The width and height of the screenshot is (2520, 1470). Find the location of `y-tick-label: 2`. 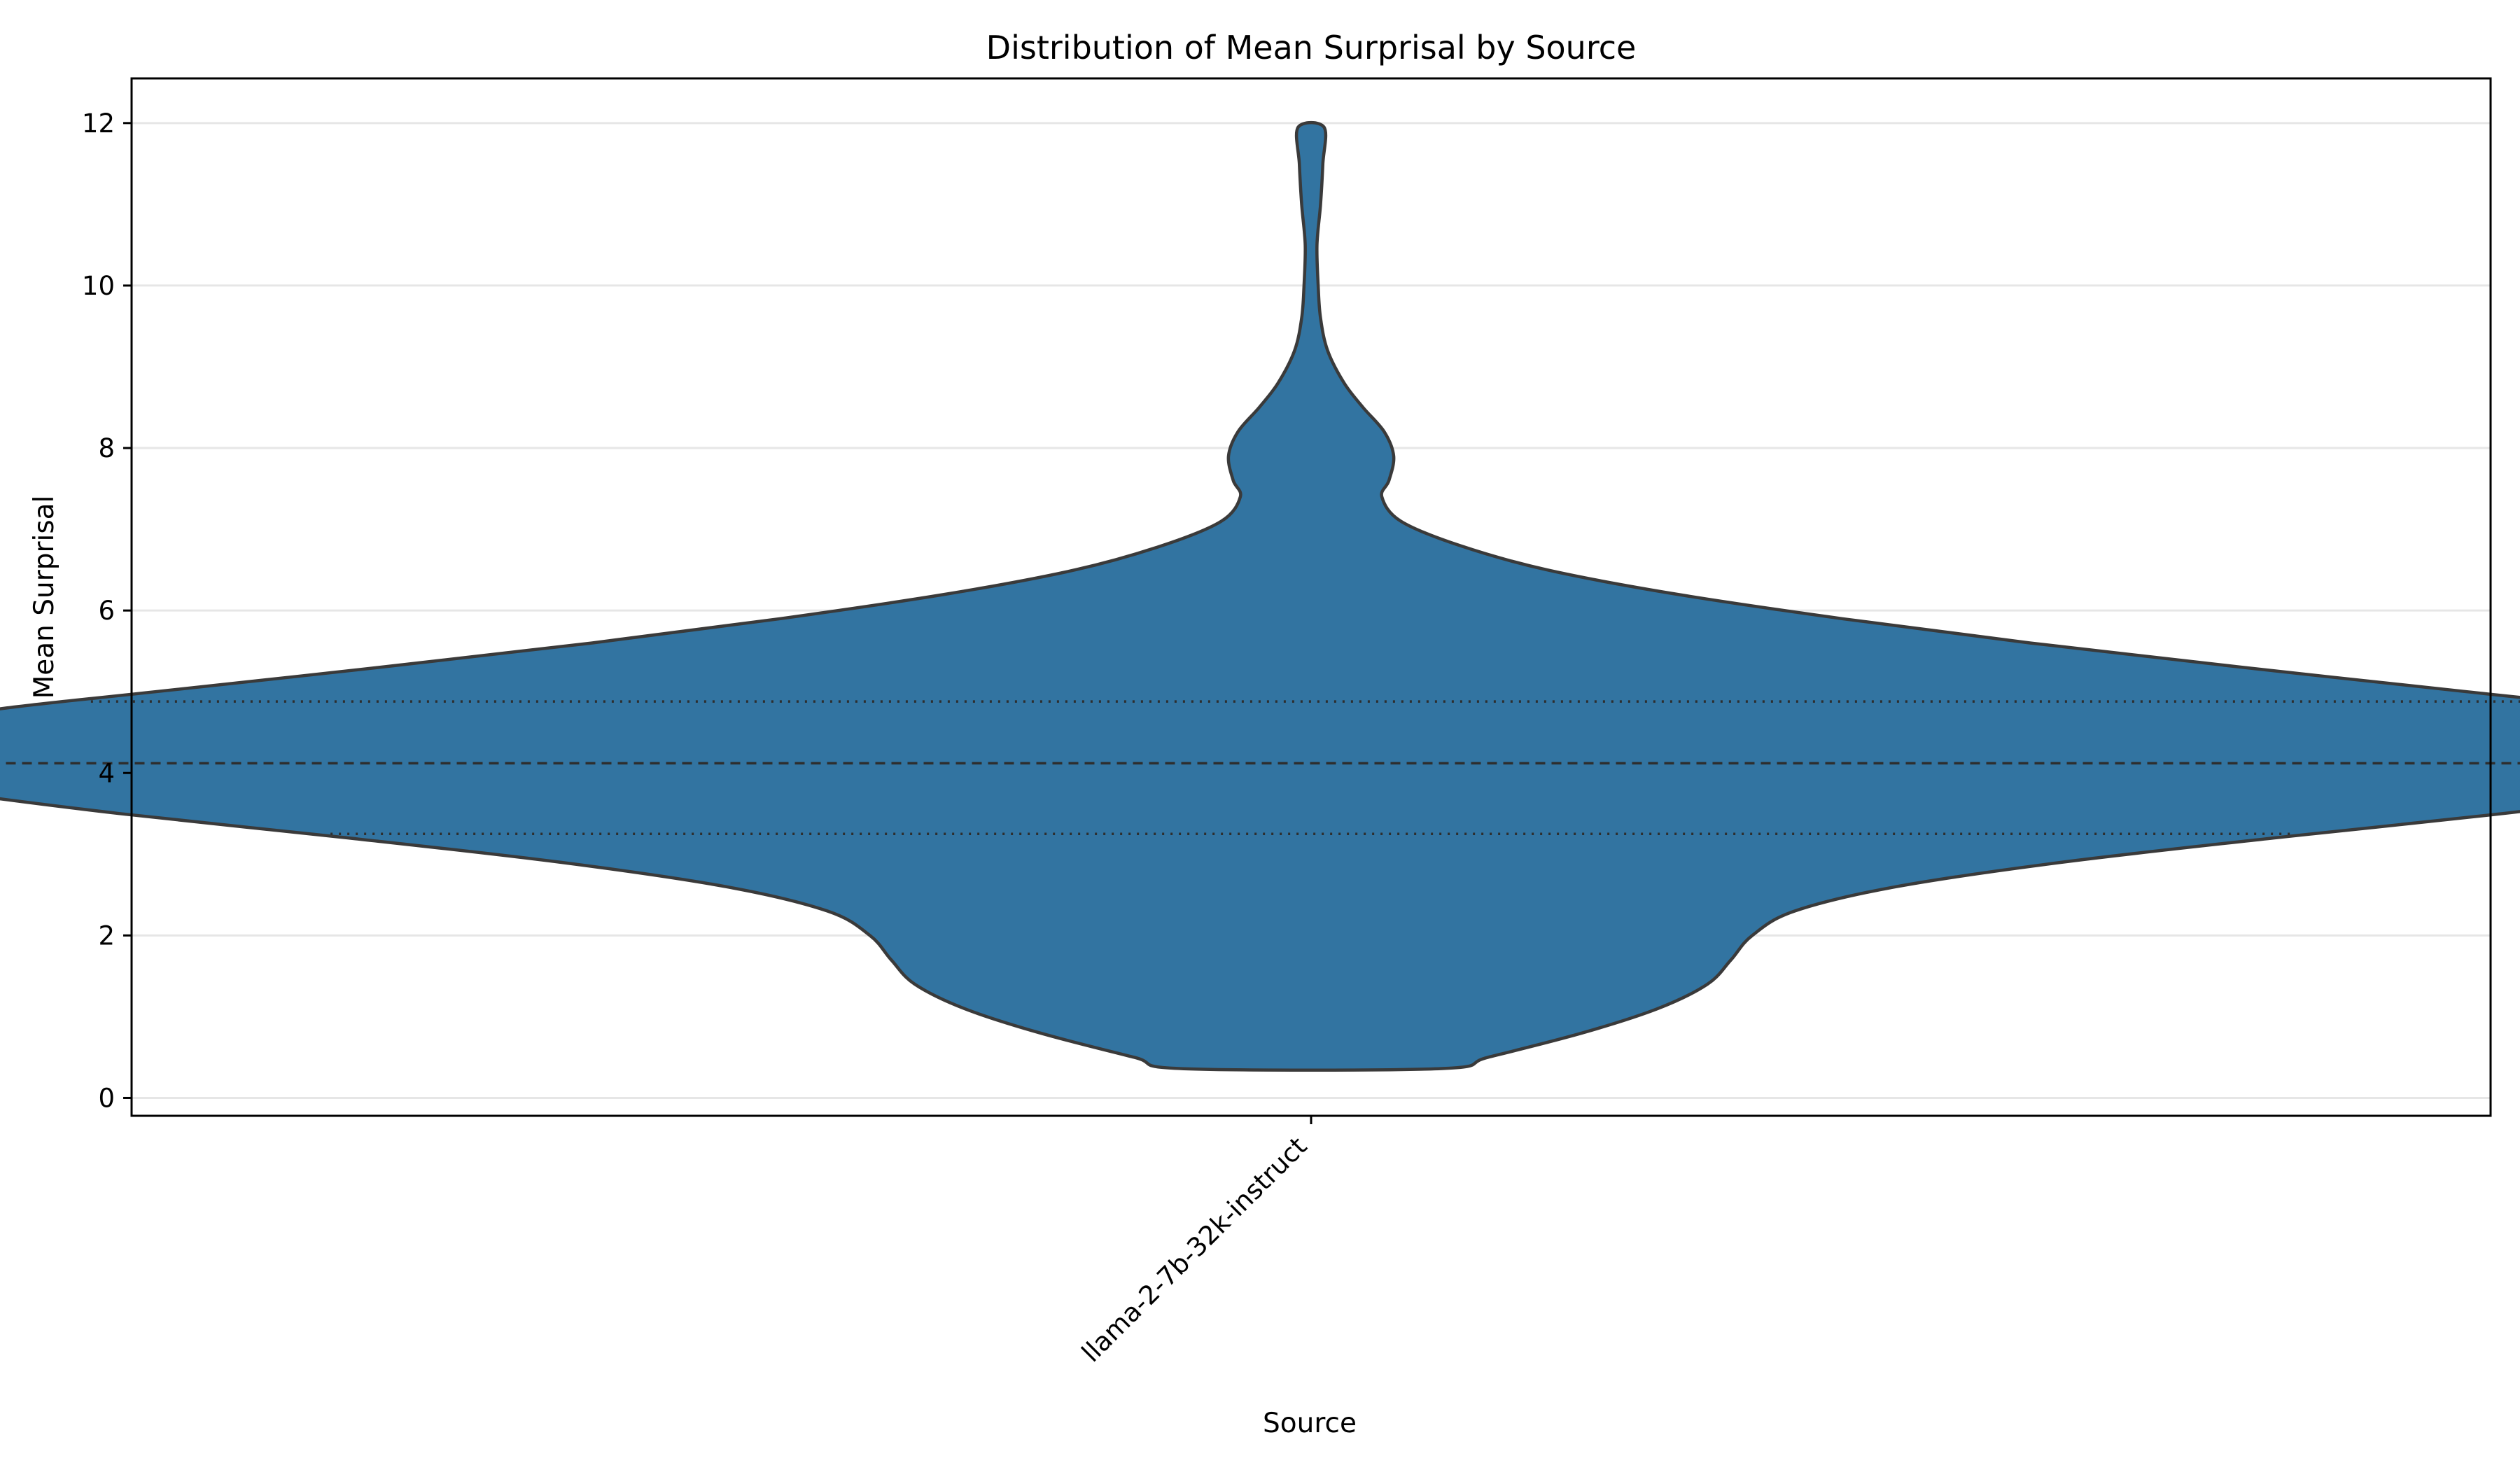

y-tick-label: 2 is located at coordinates (106, 935).